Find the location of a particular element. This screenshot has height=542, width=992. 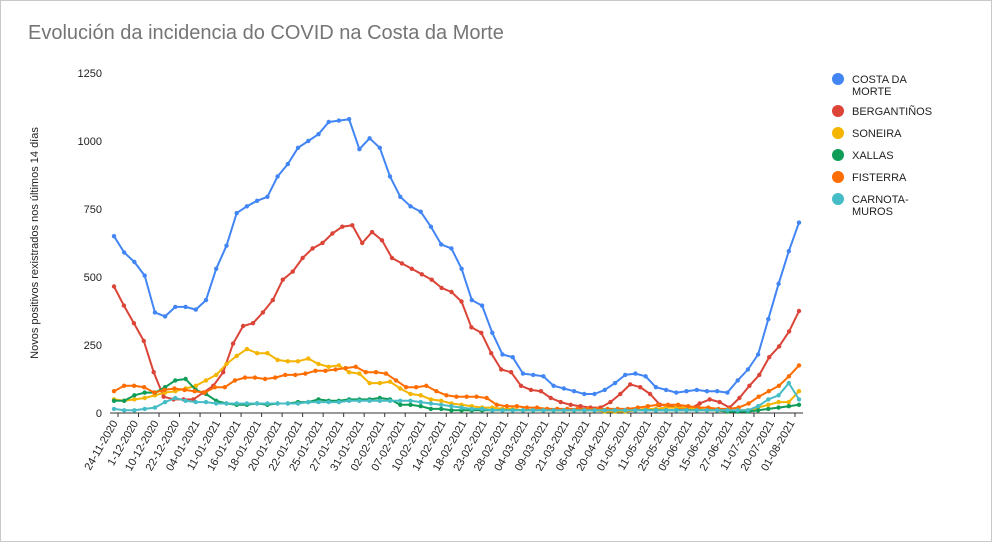

y-tick-label: 750 is located at coordinates (93, 210).